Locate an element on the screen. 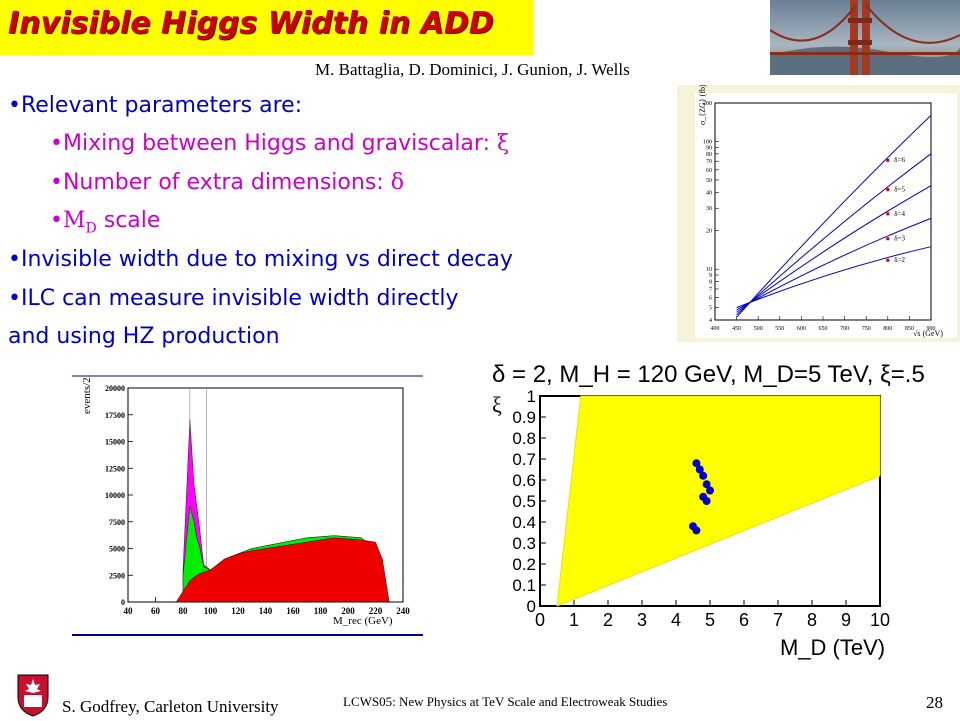  y-tick-label: 0.2 is located at coordinates (524, 564).